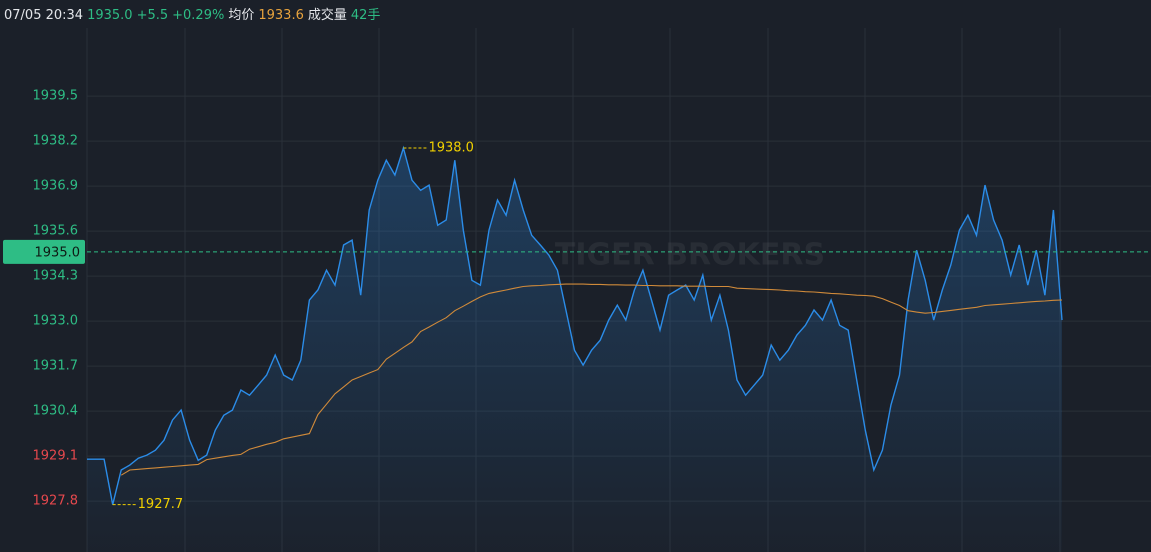 Image resolution: width=1151 pixels, height=552 pixels. Describe the element at coordinates (152, 15) in the screenshot. I see `change: +5.5` at that location.